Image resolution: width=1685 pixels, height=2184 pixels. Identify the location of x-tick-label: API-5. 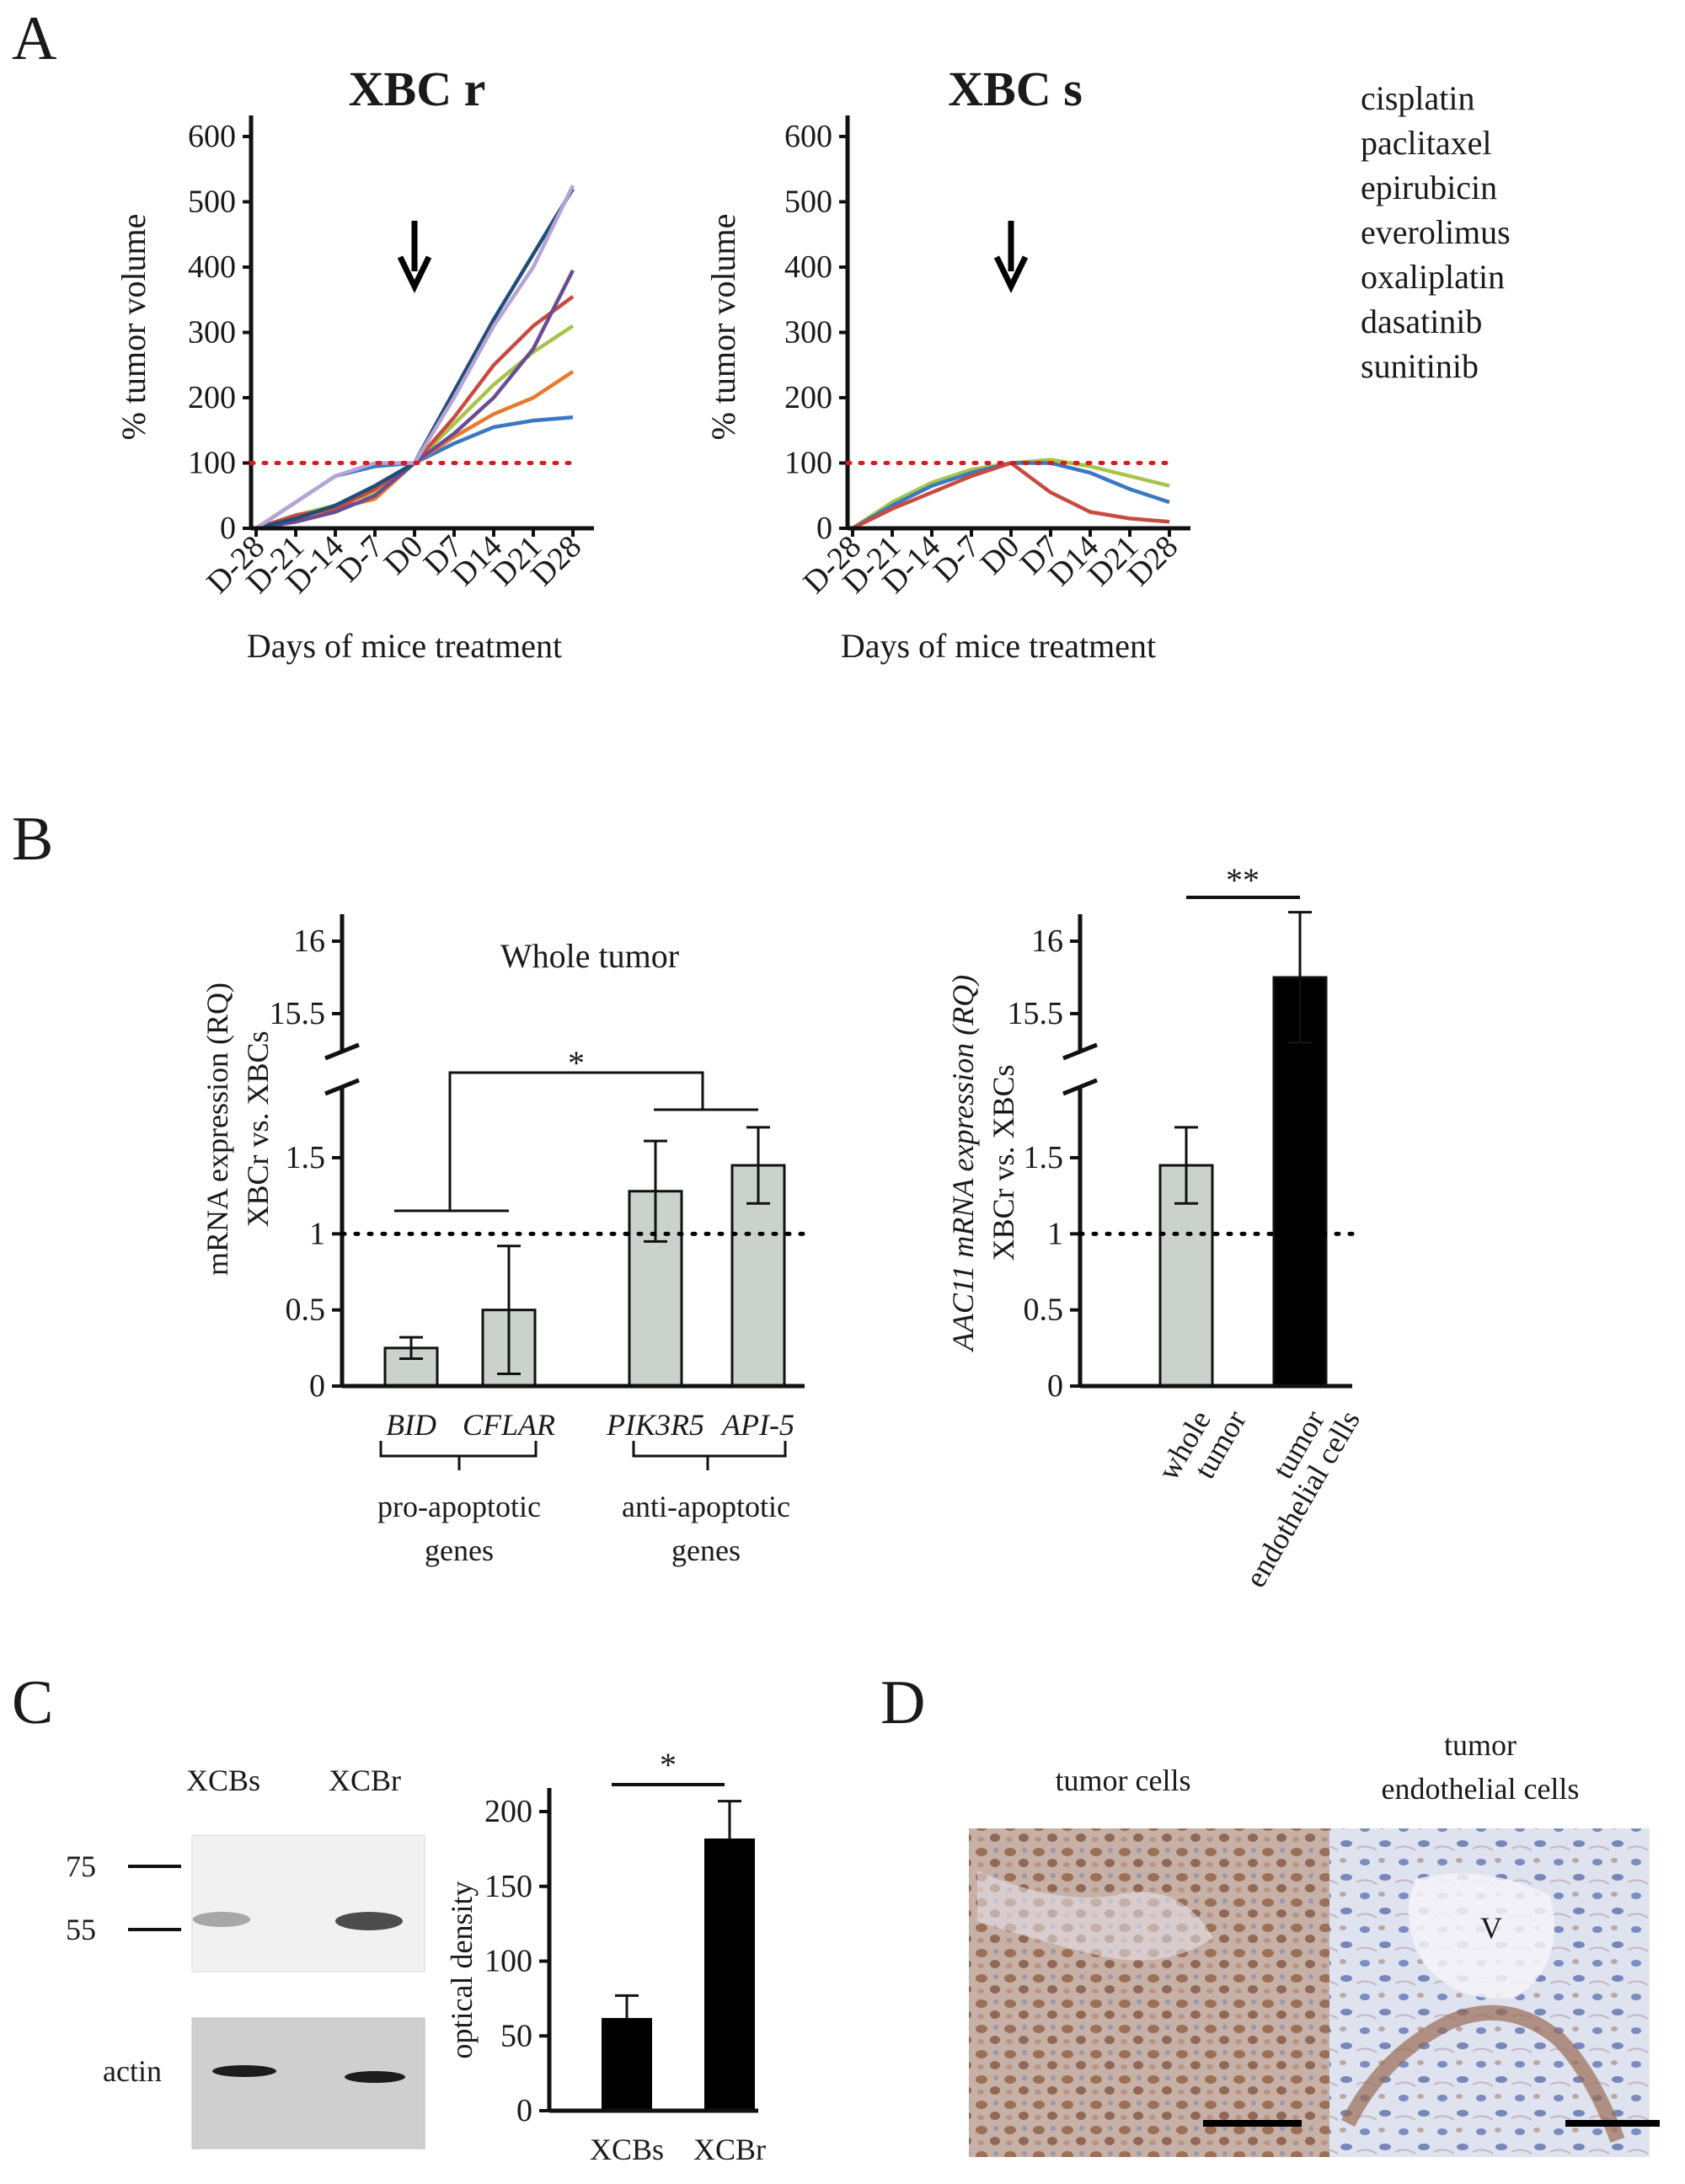
(757, 1425).